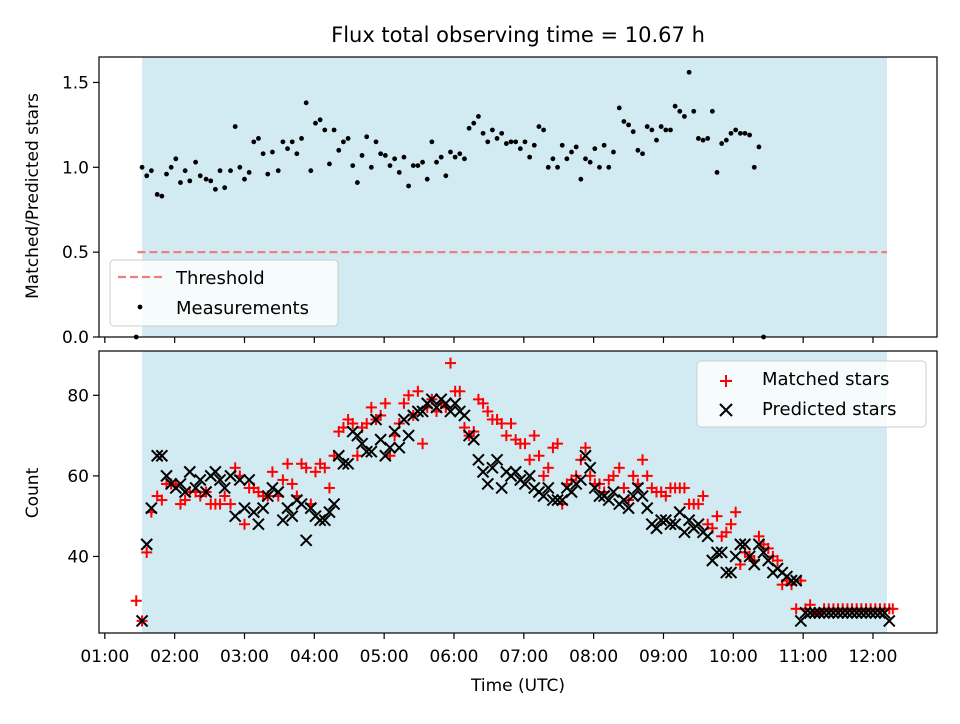  I want to click on legend-predicted-swatch, so click(726, 410).